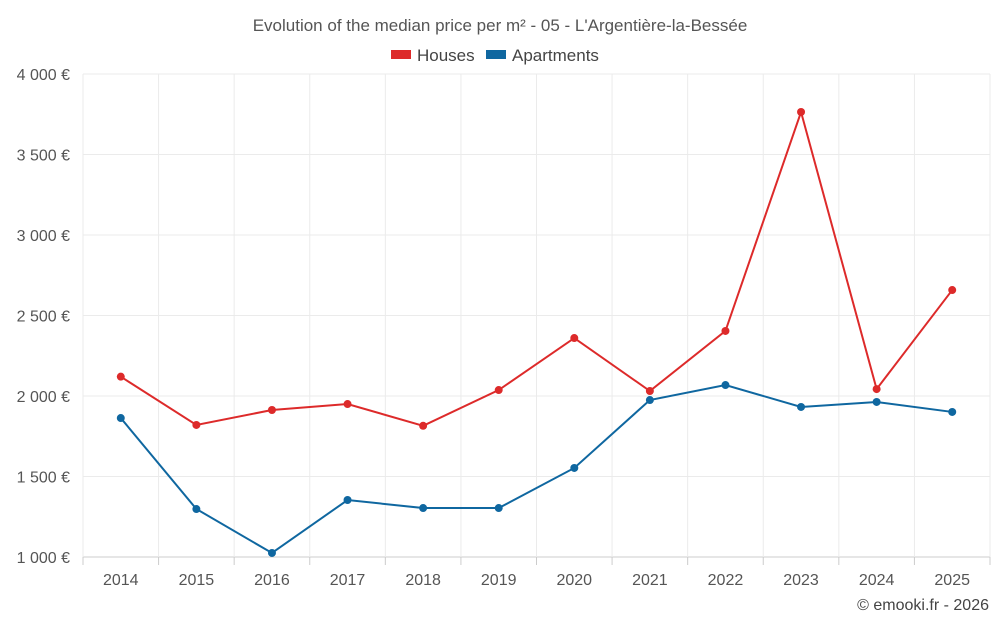 This screenshot has height=625, width=1000. I want to click on y-tick-label: 3 500 €, so click(43, 156).